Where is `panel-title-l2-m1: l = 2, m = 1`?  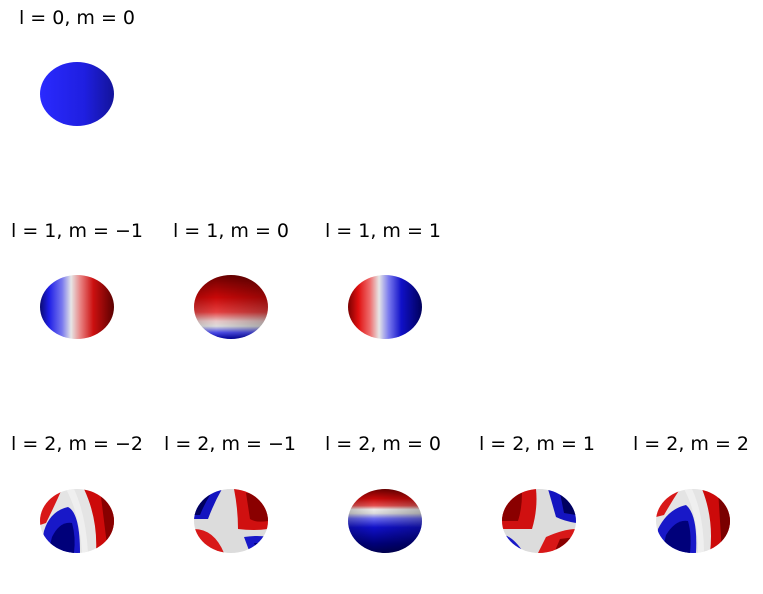
panel-title-l2-m1: l = 2, m = 1 is located at coordinates (537, 444).